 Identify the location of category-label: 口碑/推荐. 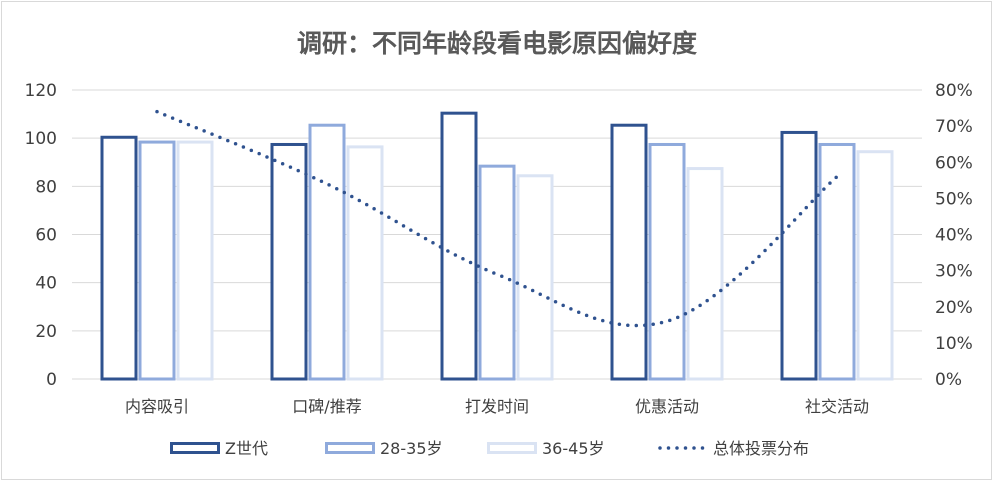
(326, 406).